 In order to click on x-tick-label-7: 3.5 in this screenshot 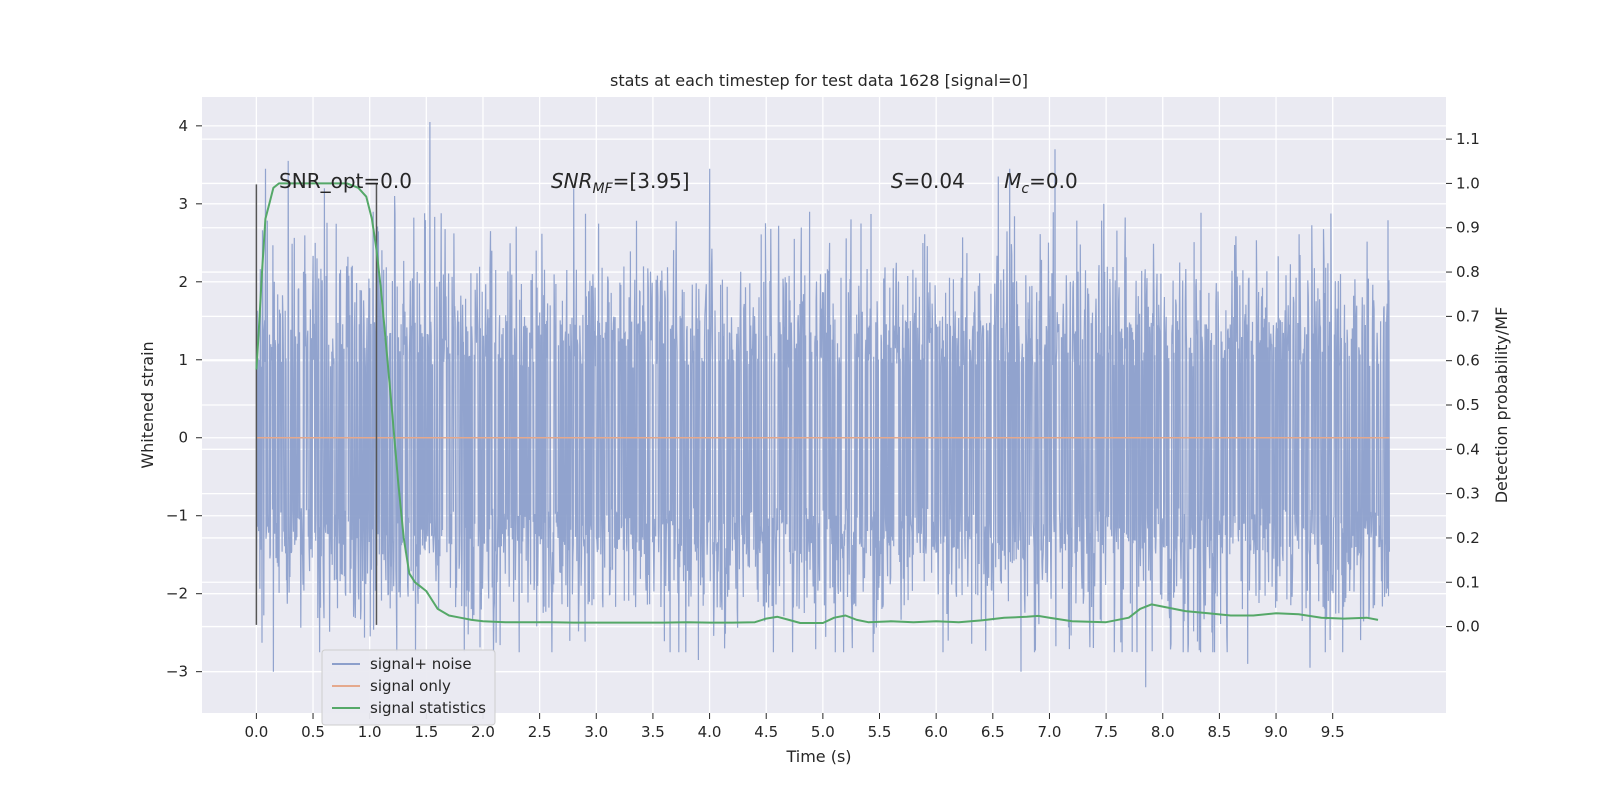, I will do `click(653, 732)`.